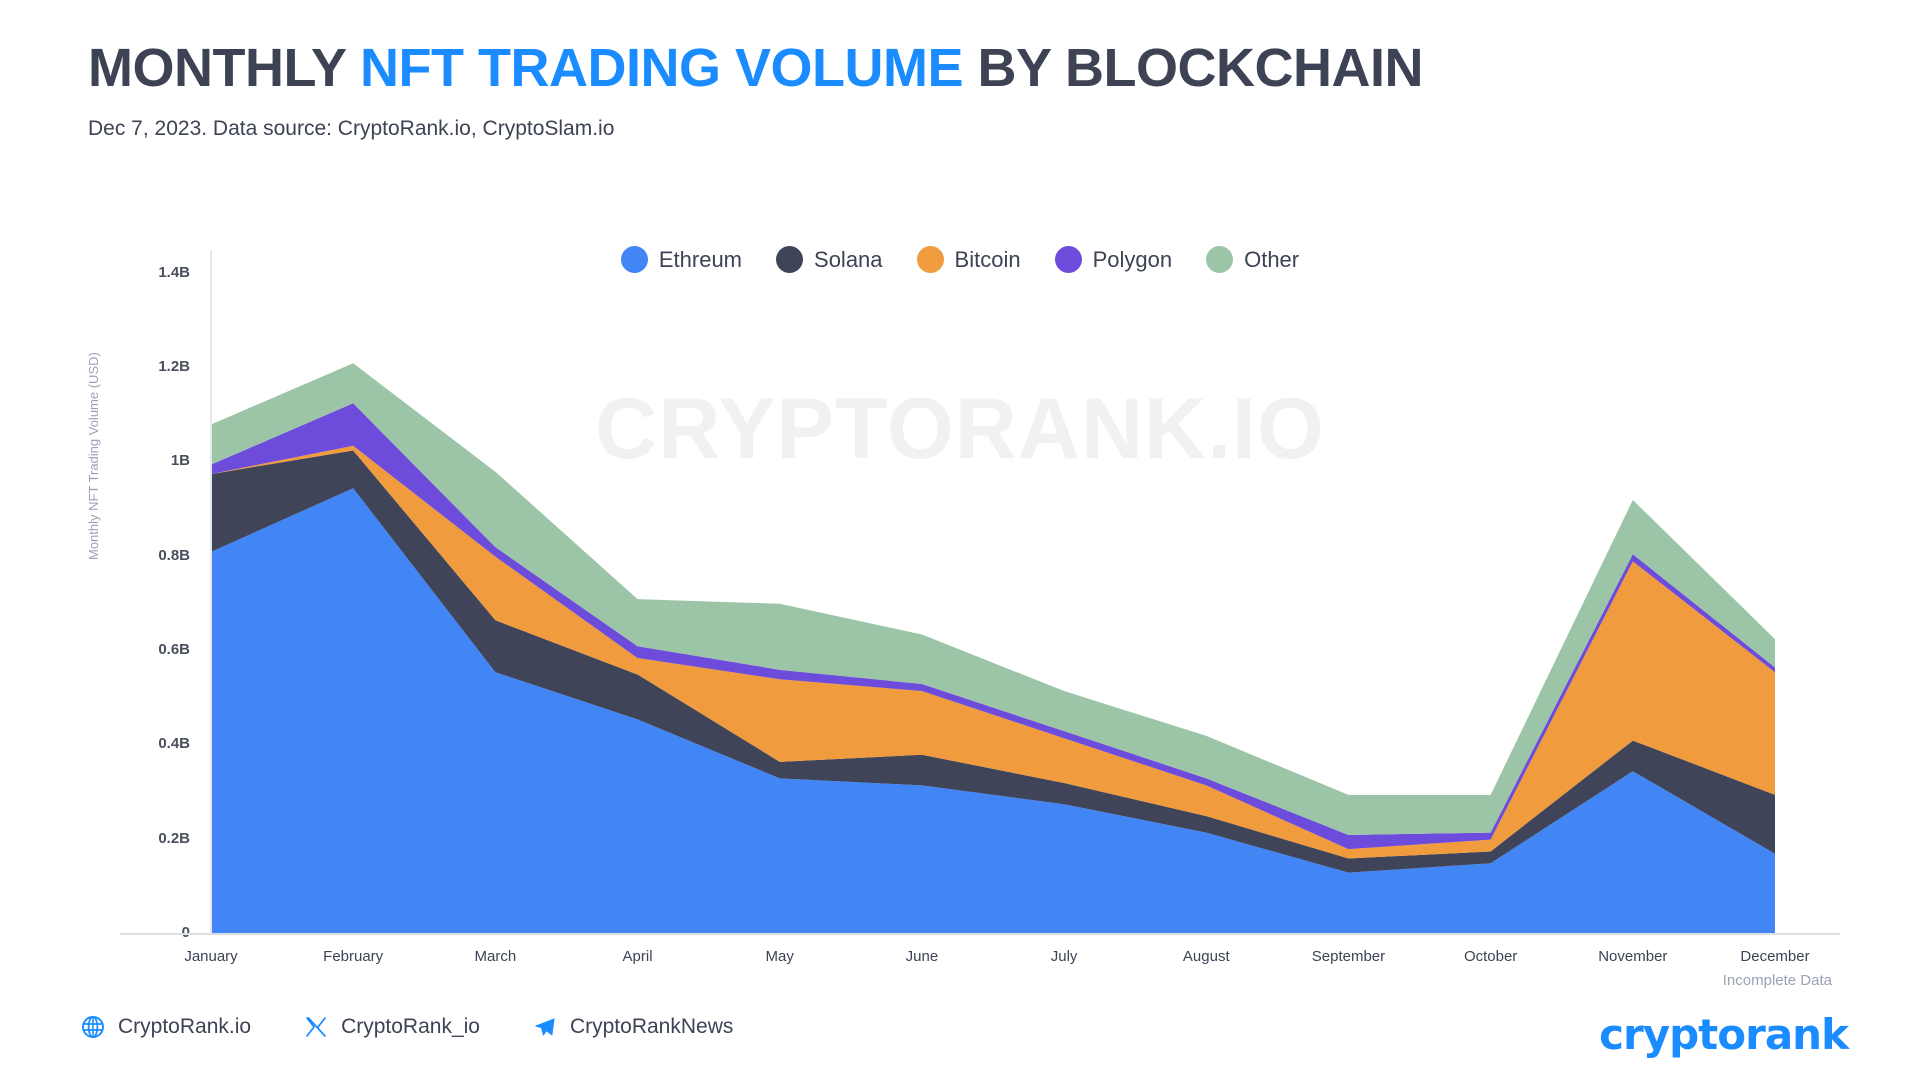  I want to click on y-tick-label: 1B, so click(180, 461).